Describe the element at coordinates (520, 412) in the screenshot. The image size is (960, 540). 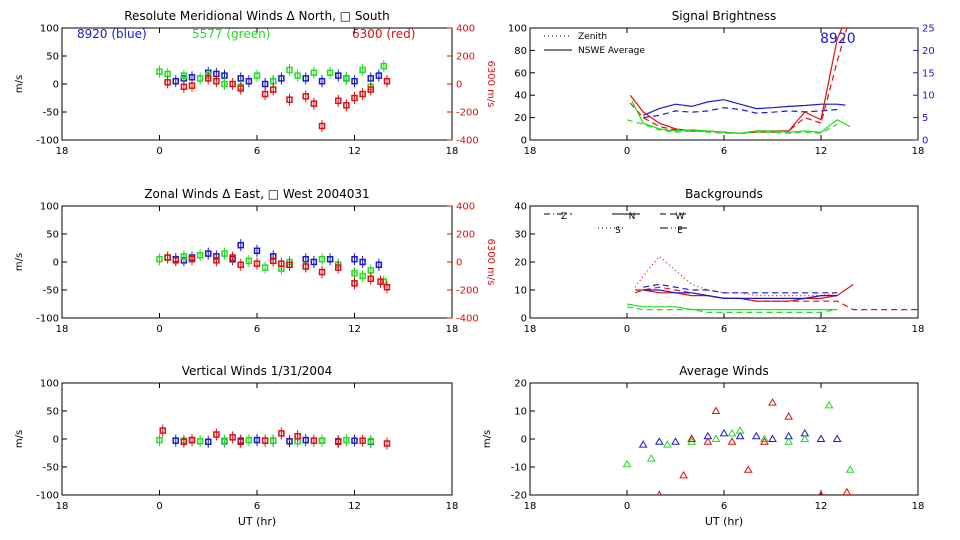
I see `y-tick-label: 10` at that location.